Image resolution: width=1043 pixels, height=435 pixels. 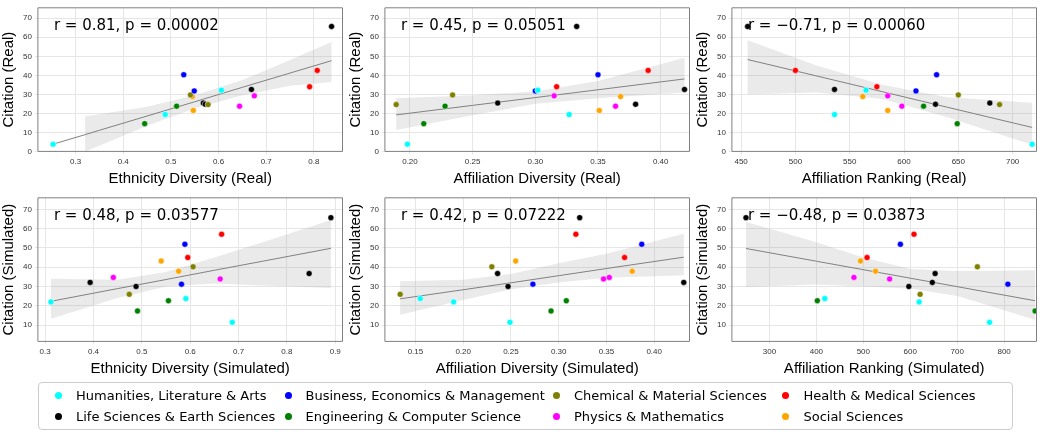 I want to click on x-tick-label: 550, so click(x=850, y=162).